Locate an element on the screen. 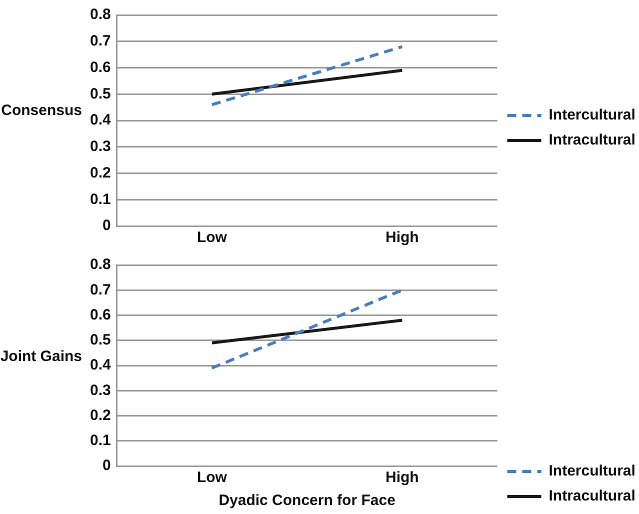  y-axis-title: Joint Gains is located at coordinates (41, 357).